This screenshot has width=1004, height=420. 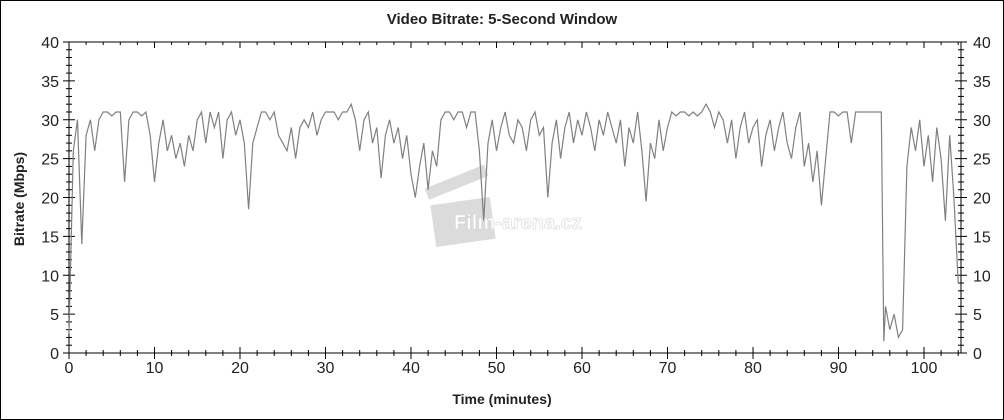 What do you see at coordinates (497, 368) in the screenshot?
I see `x-tick-label: 50` at bounding box center [497, 368].